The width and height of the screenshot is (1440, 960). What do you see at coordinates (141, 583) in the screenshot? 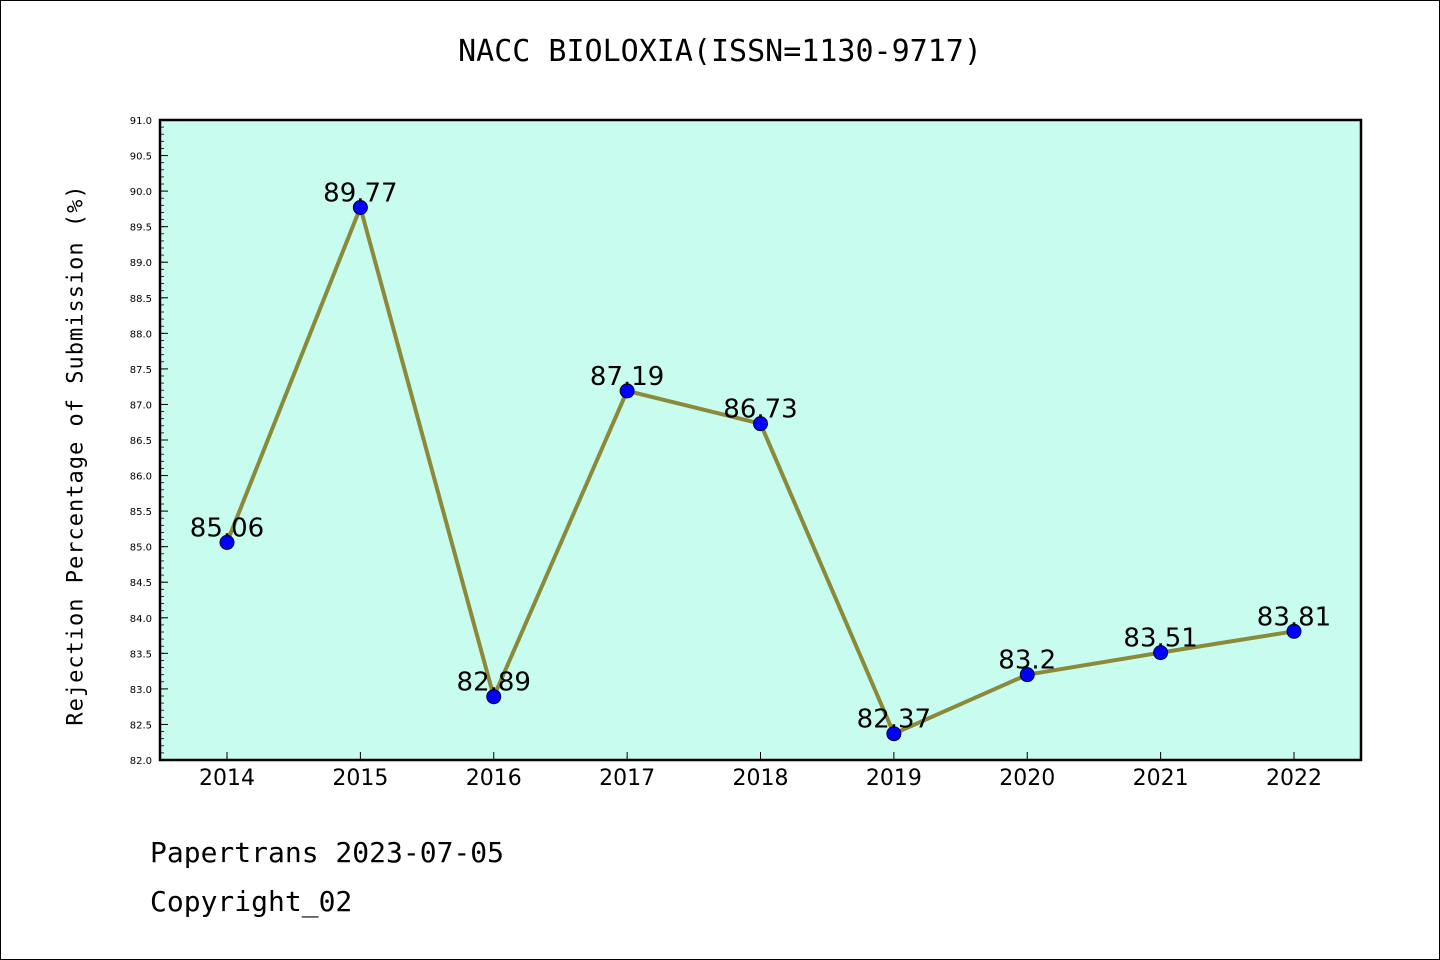
I see `y-tick-label: 84.5` at bounding box center [141, 583].